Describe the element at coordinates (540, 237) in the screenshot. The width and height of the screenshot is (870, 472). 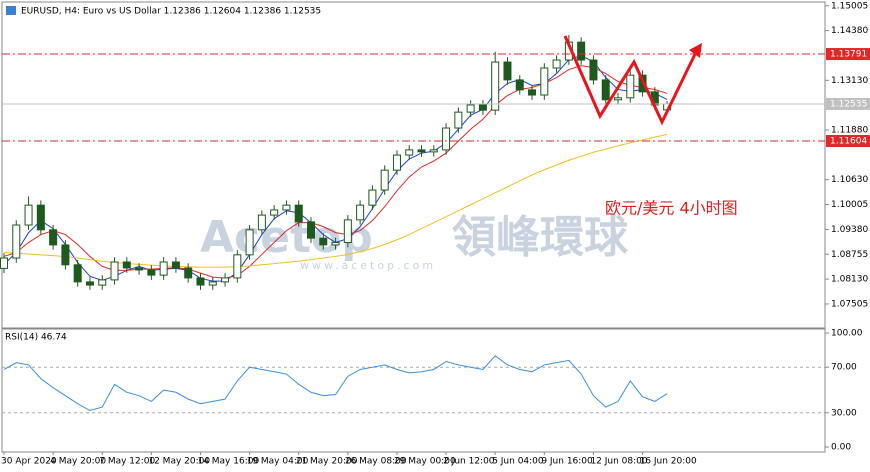
I see `watermark: 領峰環球` at that location.